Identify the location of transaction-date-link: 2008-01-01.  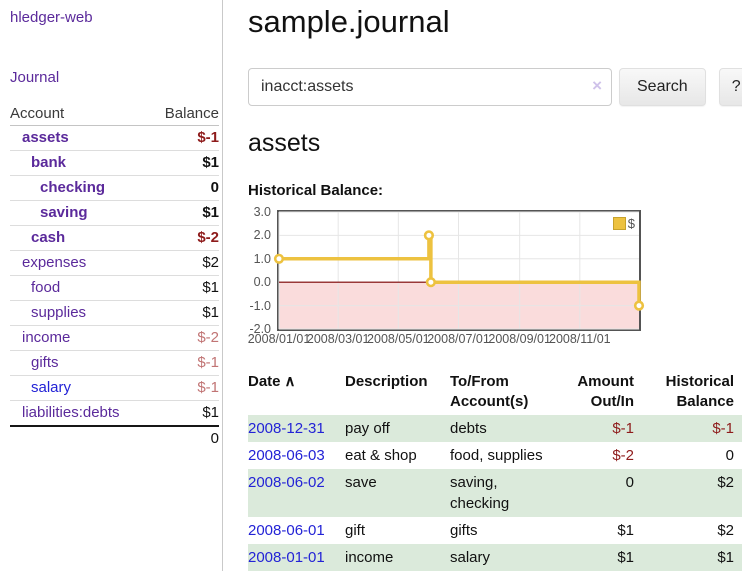
(286, 557).